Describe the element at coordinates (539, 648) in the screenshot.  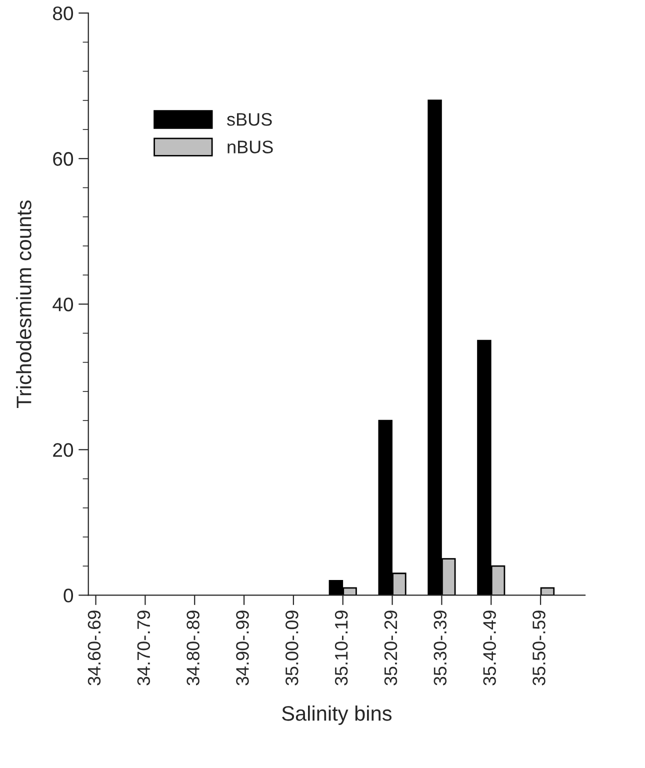
I see `x-tick-label: 35.50-.59` at that location.